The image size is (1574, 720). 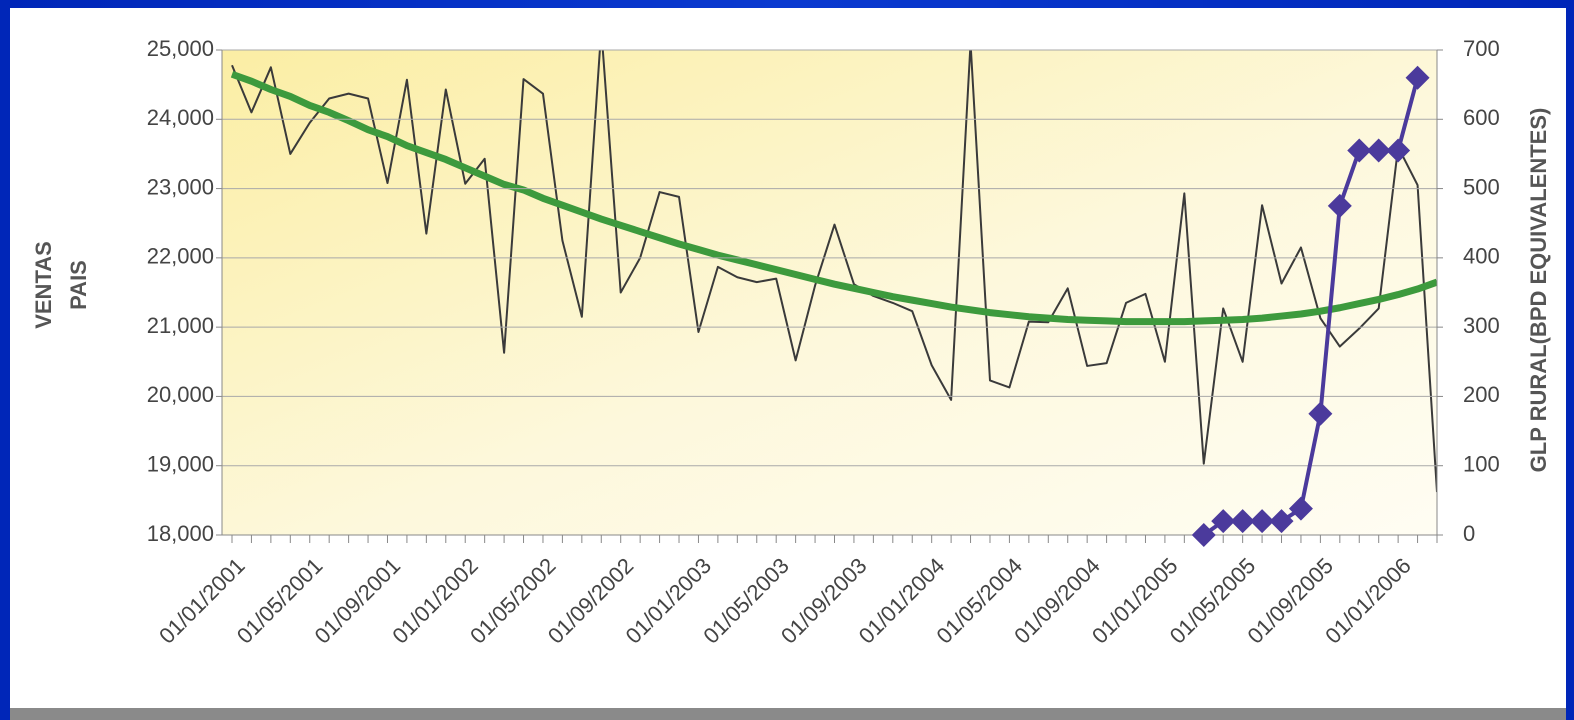 What do you see at coordinates (788, 714) in the screenshot?
I see `panel-shadow` at bounding box center [788, 714].